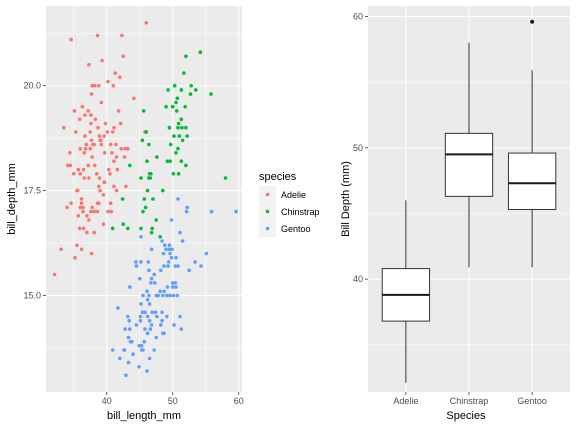 This screenshot has width=576, height=432. What do you see at coordinates (405, 401) in the screenshot?
I see `box-x-tick-label: Adelie` at bounding box center [405, 401].